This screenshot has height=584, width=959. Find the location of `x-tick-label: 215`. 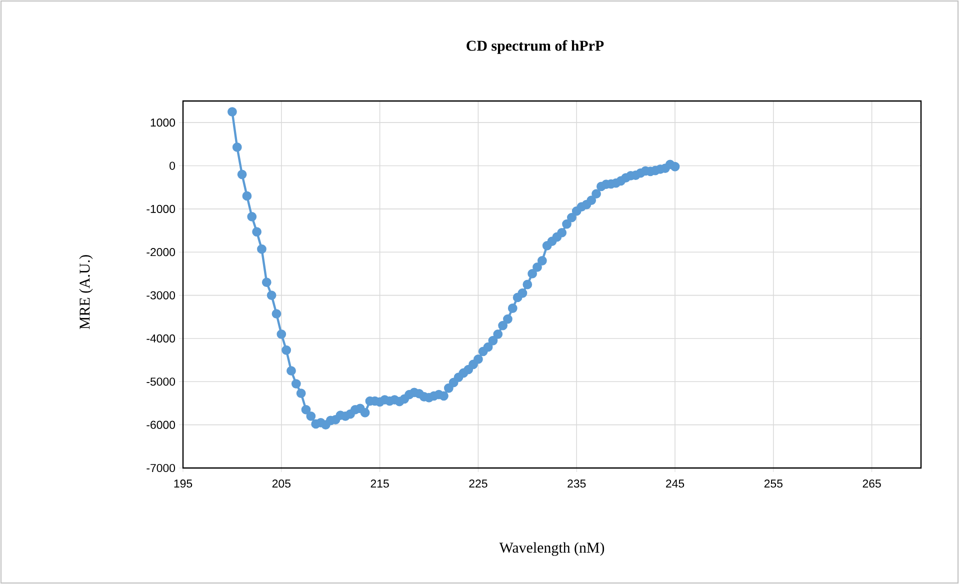

x-tick-label: 215 is located at coordinates (379, 484).